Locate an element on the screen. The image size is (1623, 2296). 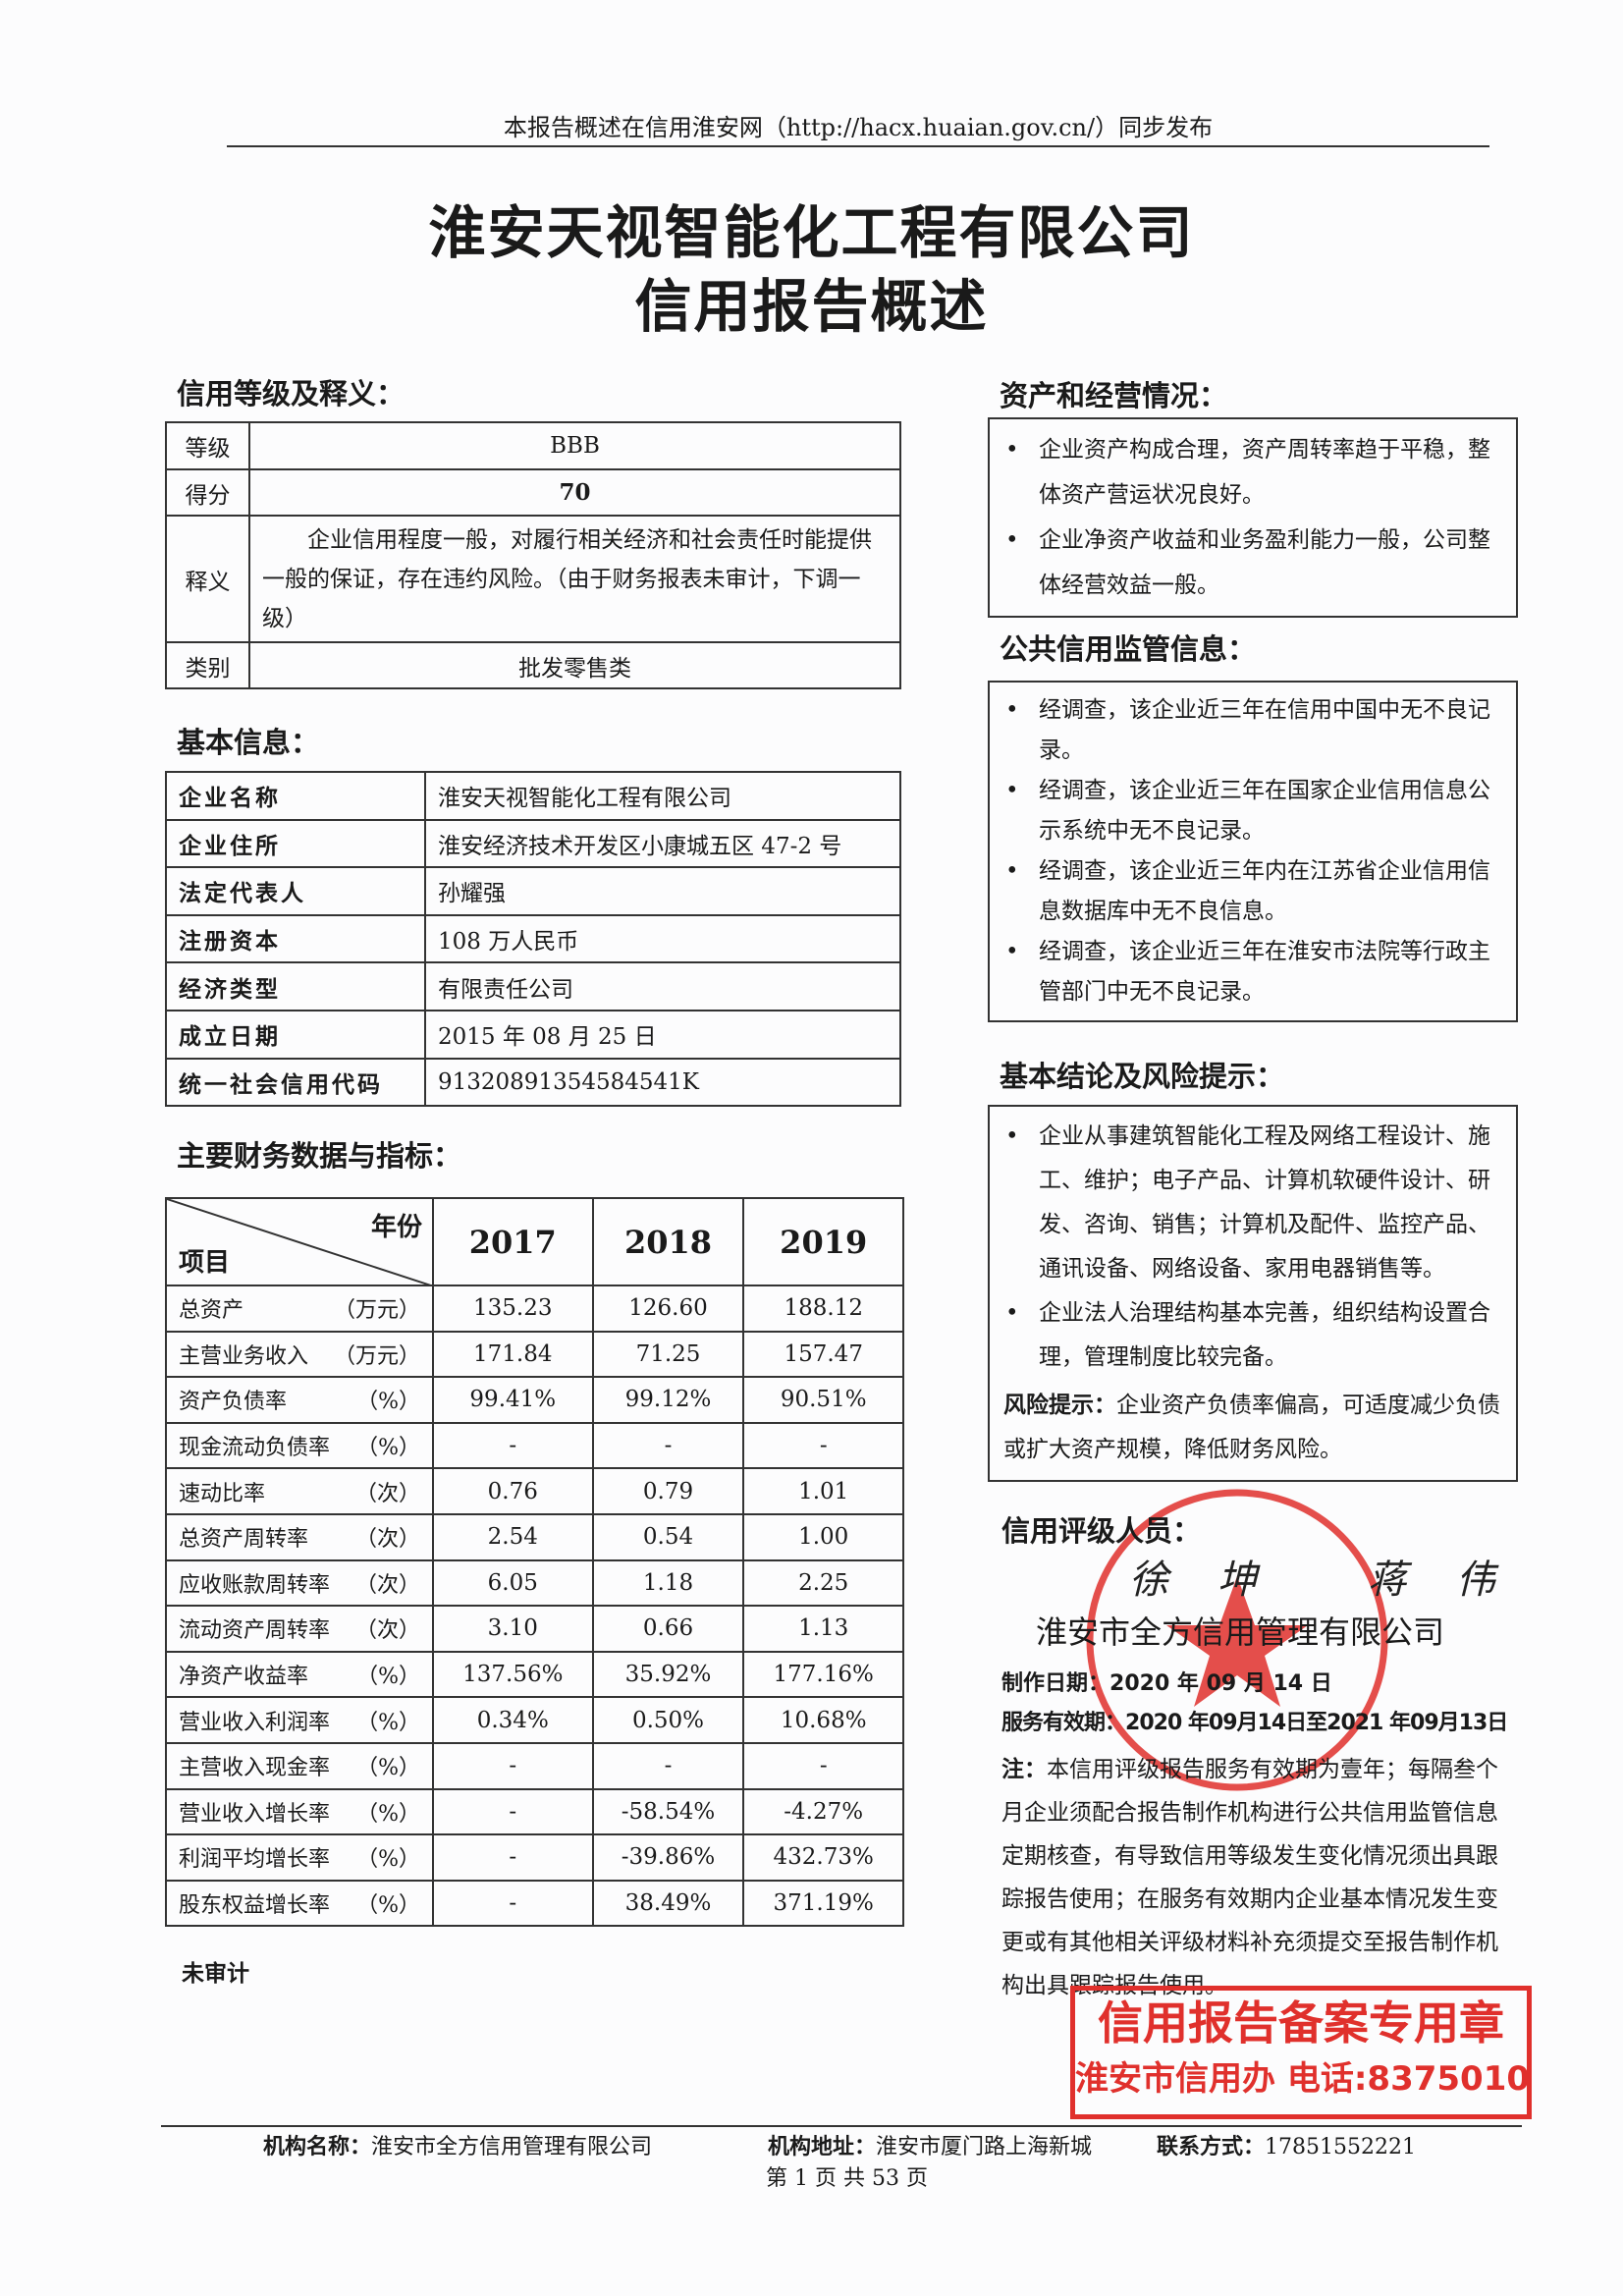
finance-row: 主营业务收入 （万元） 171.84 71.25 157.47 is located at coordinates (535, 1354).